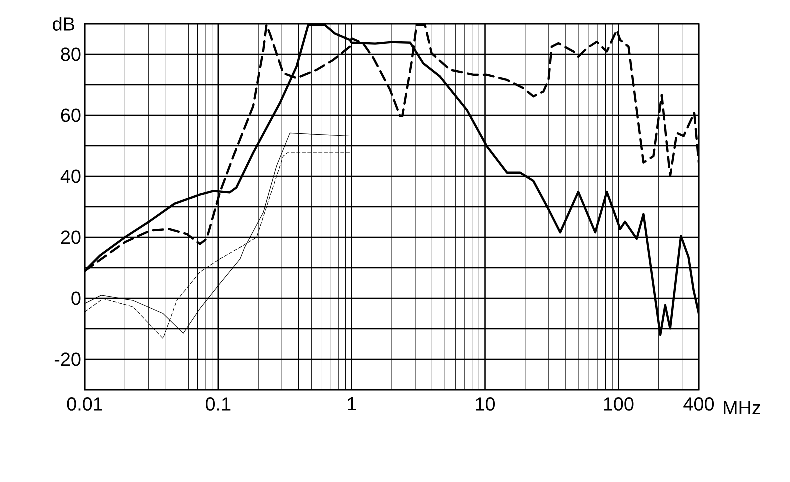  I want to click on x-tick-label: 0.1, so click(218, 404).